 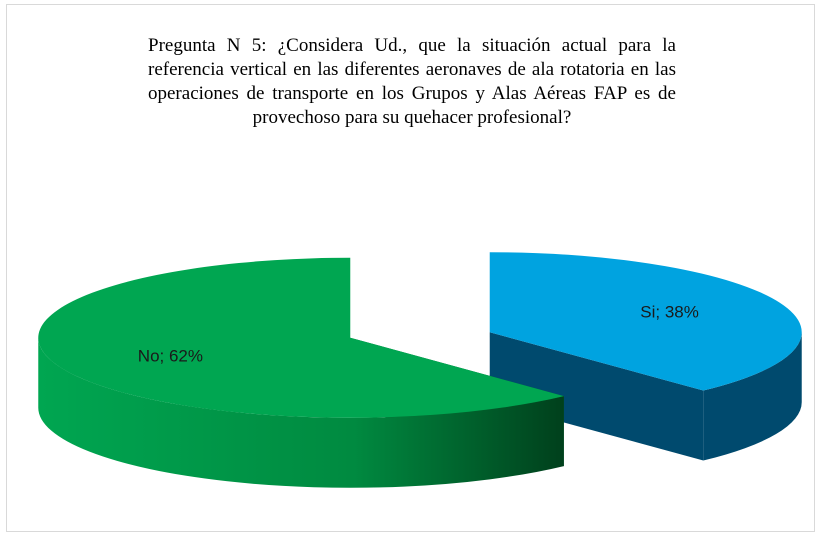 I want to click on pie-slice, so click(x=645, y=356).